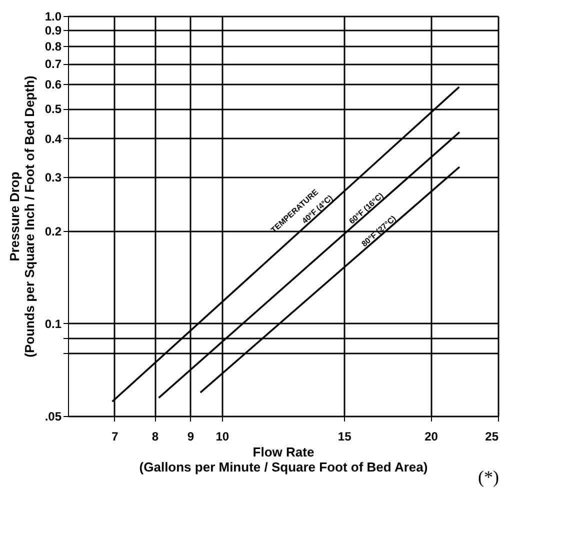 This screenshot has width=567, height=533. Describe the element at coordinates (53, 109) in the screenshot. I see `y-tick-label: 0.5` at that location.